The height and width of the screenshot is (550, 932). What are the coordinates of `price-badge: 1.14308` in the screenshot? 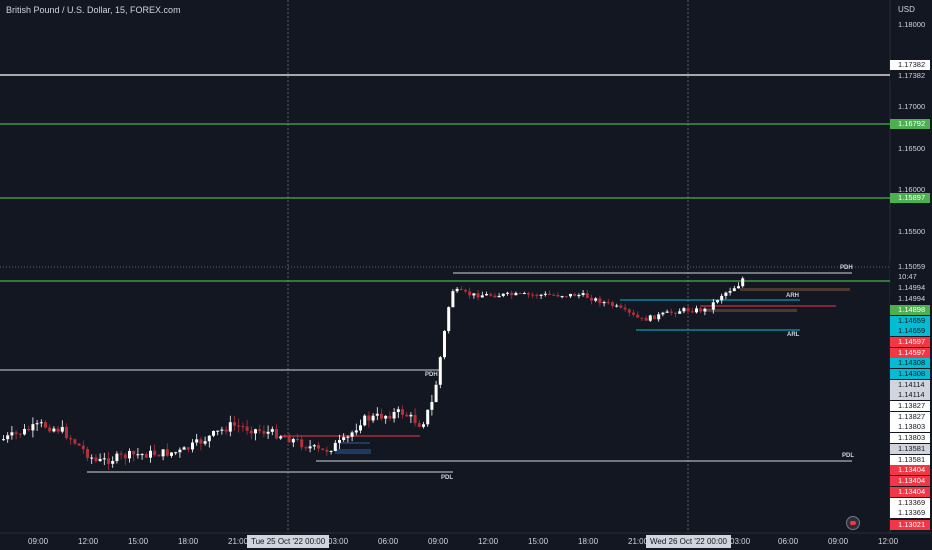 It's located at (910, 363).